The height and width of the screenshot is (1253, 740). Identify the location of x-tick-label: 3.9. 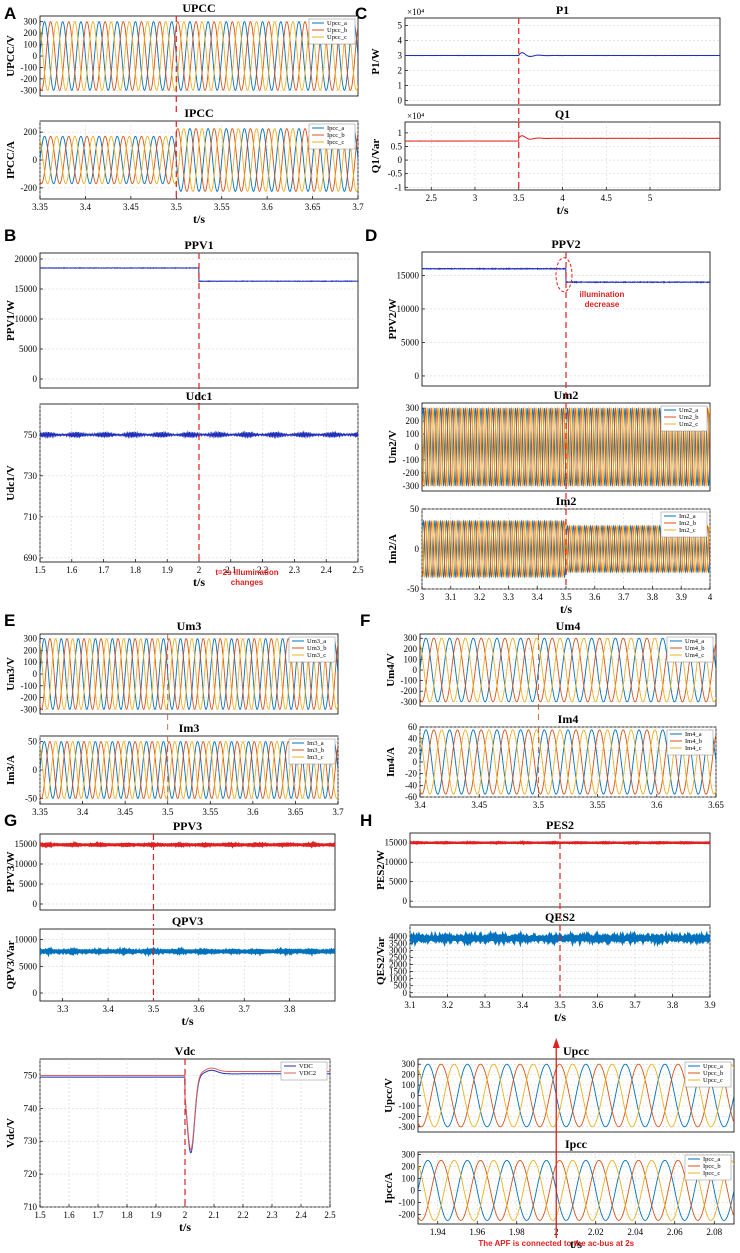
(682, 597).